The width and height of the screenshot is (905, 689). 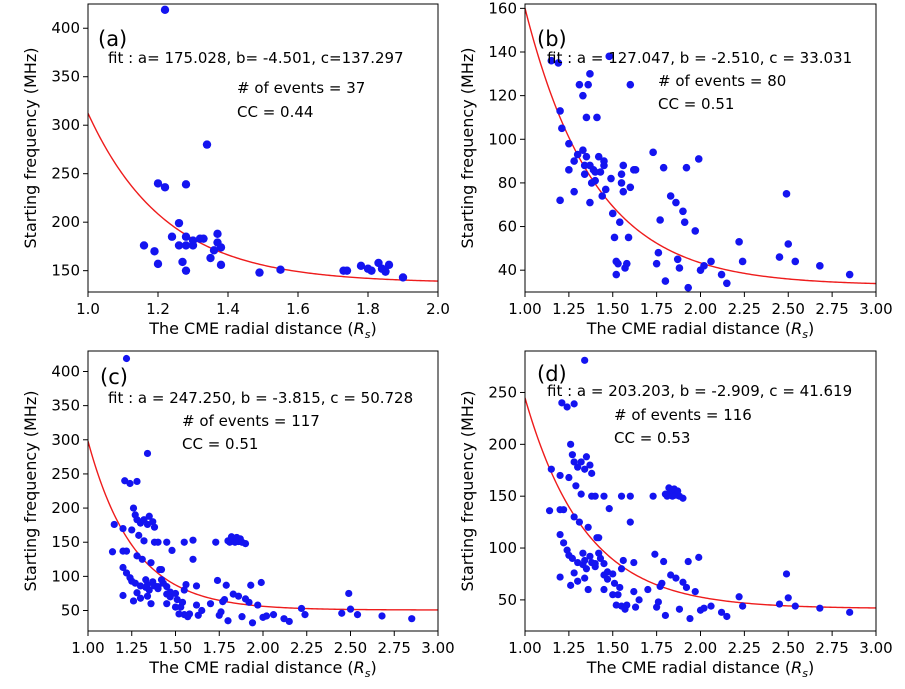 What do you see at coordinates (875, 309) in the screenshot?
I see `x-tick-label: 3.00` at bounding box center [875, 309].